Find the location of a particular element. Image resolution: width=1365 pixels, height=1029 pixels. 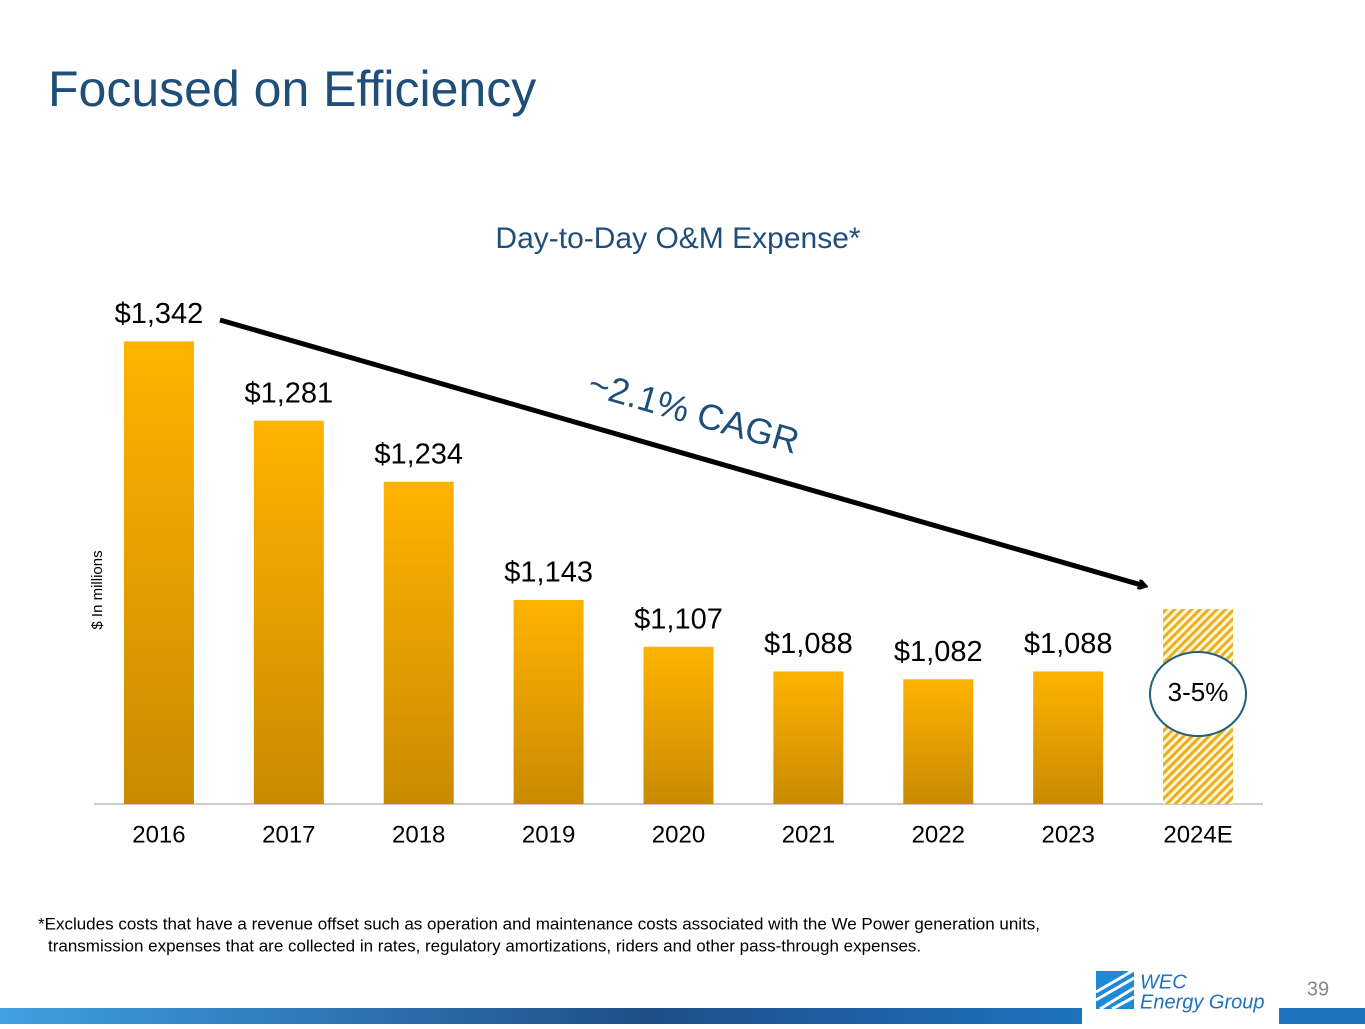

cagr-annotation: ~2.1% CAGR is located at coordinates (694, 412).